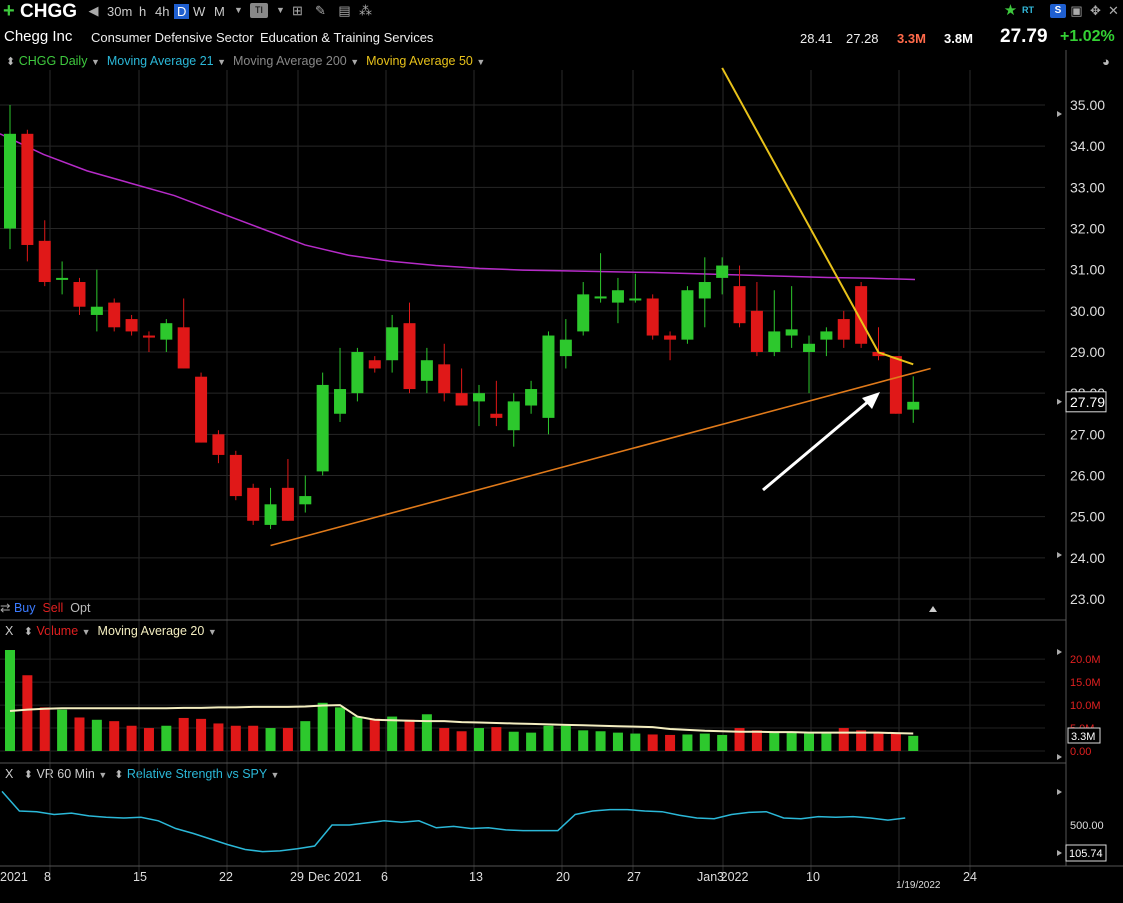  What do you see at coordinates (970, 877) in the screenshot?
I see `x-tick-label: 24` at bounding box center [970, 877].